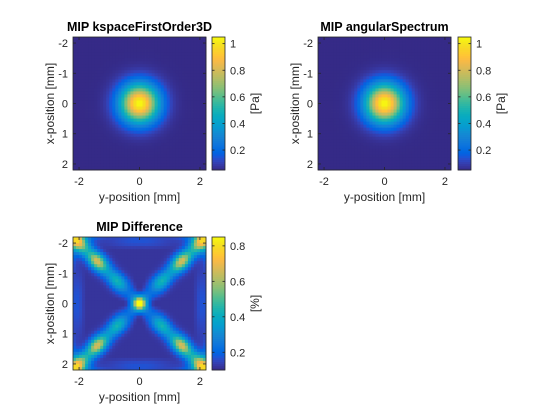 This screenshot has height=420, width=560. What do you see at coordinates (65, 135) in the screenshot?
I see `y-tick-label: 1` at bounding box center [65, 135].